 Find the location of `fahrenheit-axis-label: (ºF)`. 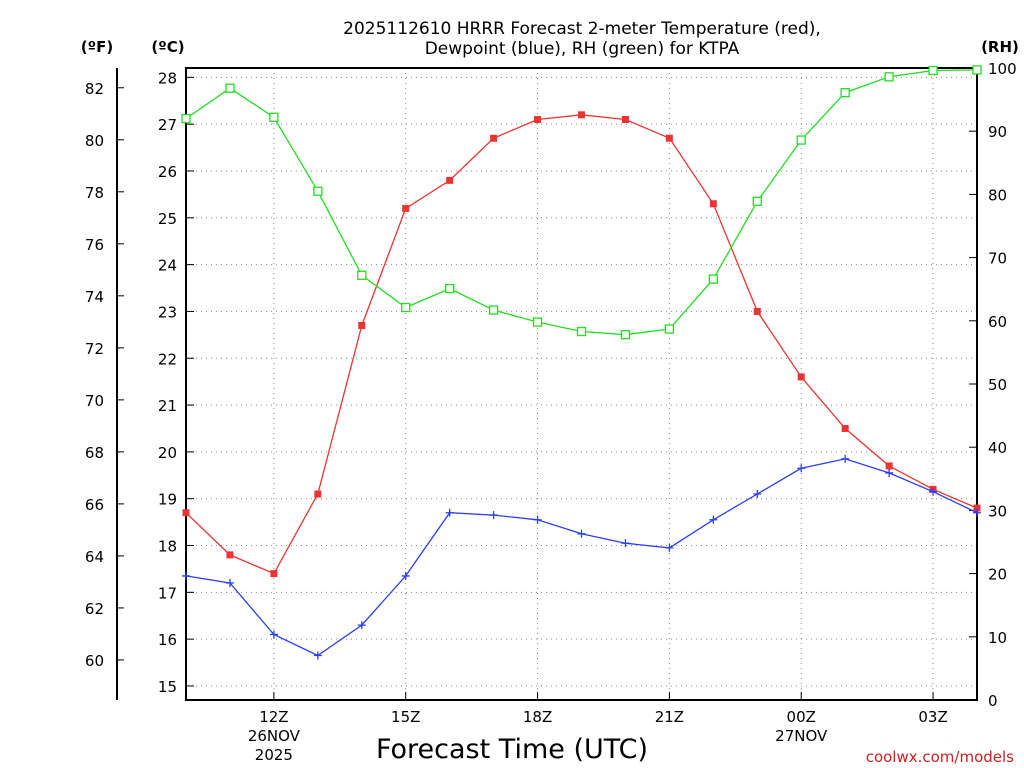

fahrenheit-axis-label: (ºF) is located at coordinates (97, 47).